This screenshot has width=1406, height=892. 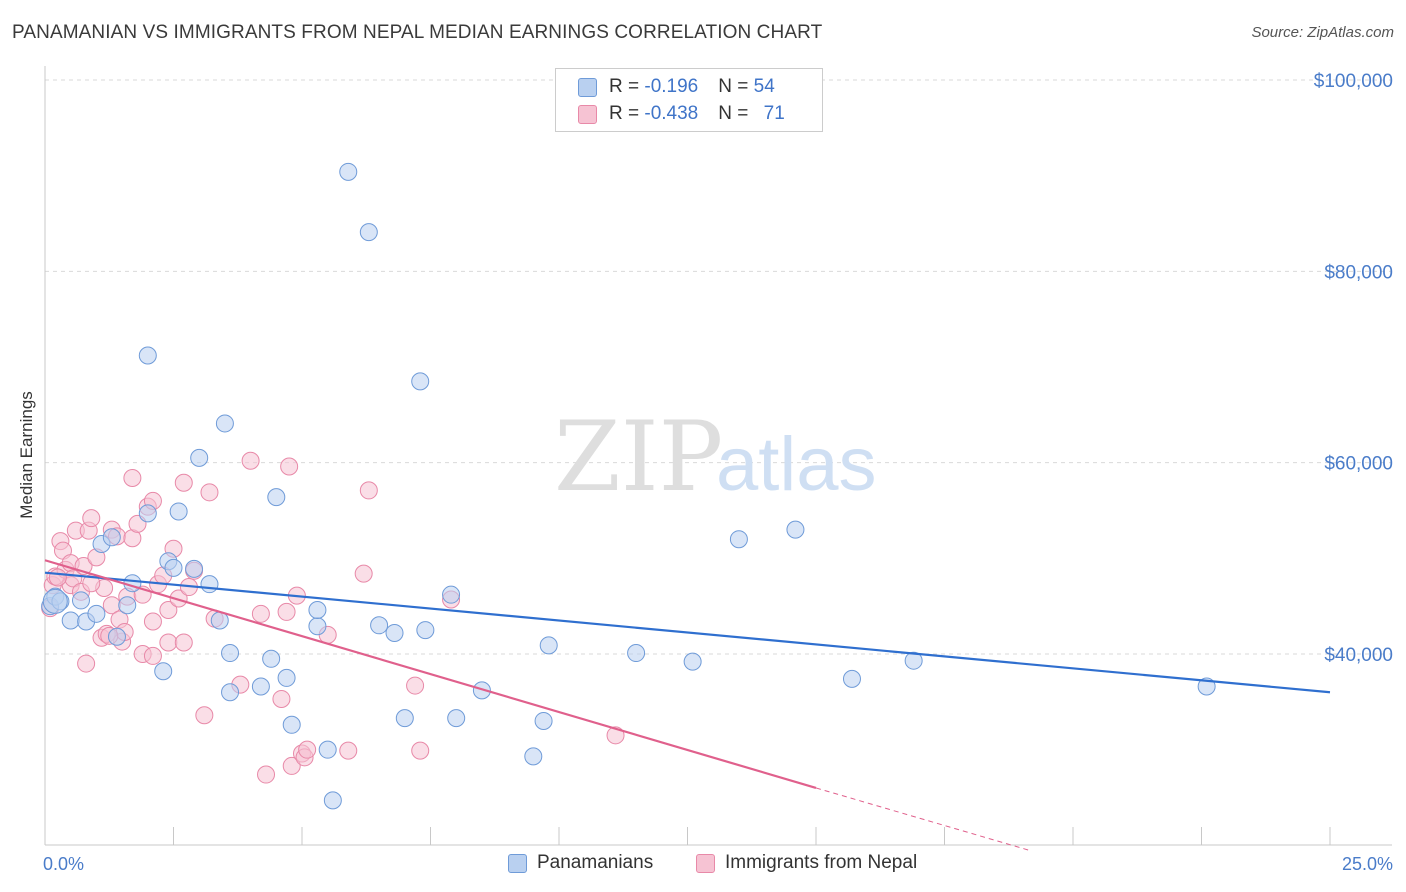 What do you see at coordinates (774, 113) in the screenshot?
I see `legend-n-value: 71` at bounding box center [774, 113].